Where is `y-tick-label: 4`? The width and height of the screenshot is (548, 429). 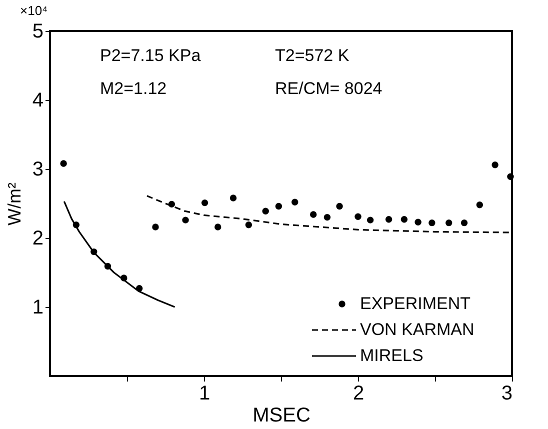 y-tick-label: 4 is located at coordinates (38, 101).